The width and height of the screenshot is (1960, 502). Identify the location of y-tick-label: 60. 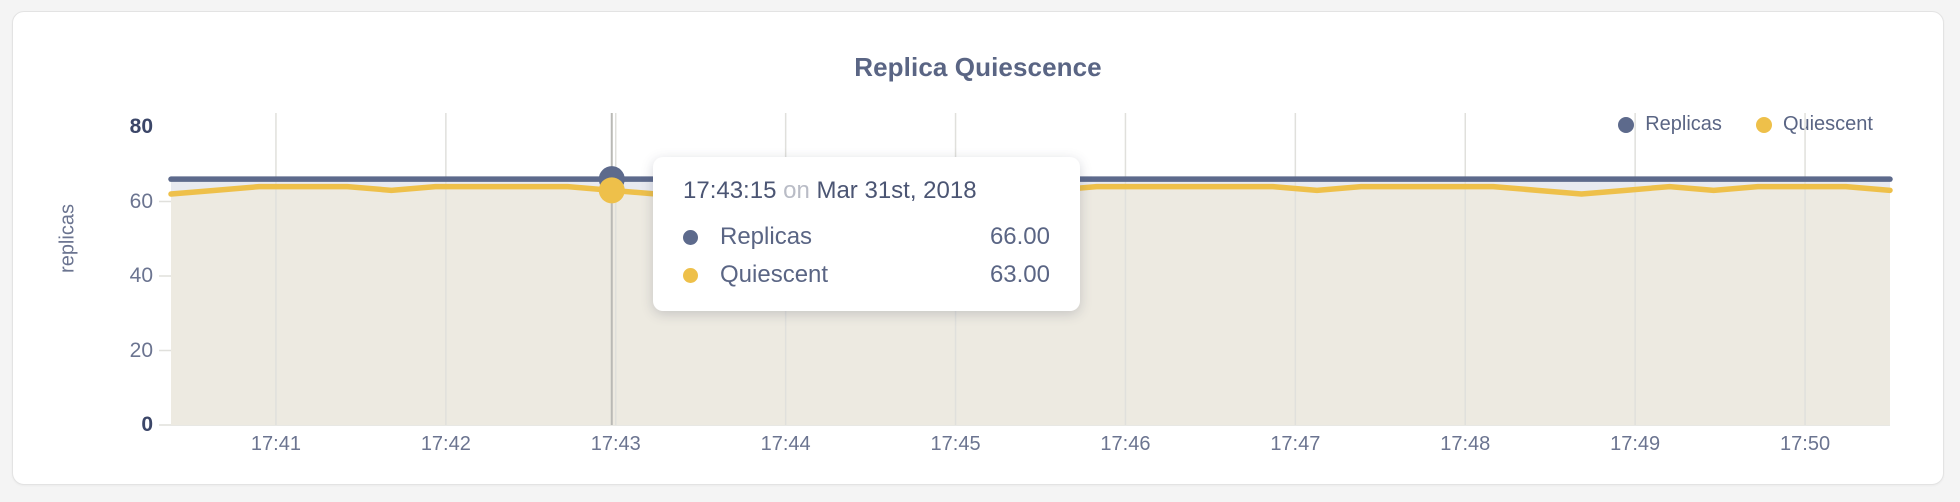
(141, 201).